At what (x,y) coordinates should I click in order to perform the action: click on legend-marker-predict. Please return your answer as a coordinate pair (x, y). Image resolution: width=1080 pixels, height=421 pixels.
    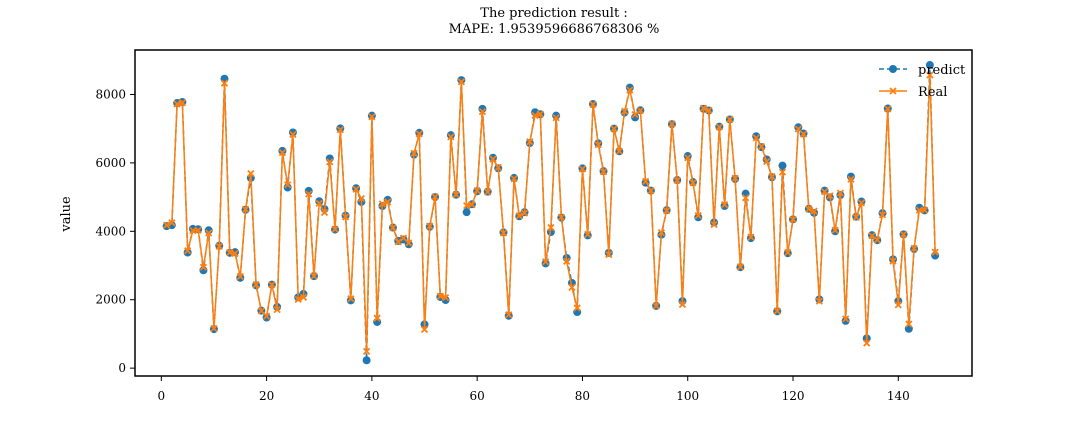
    Looking at the image, I should click on (893, 69).